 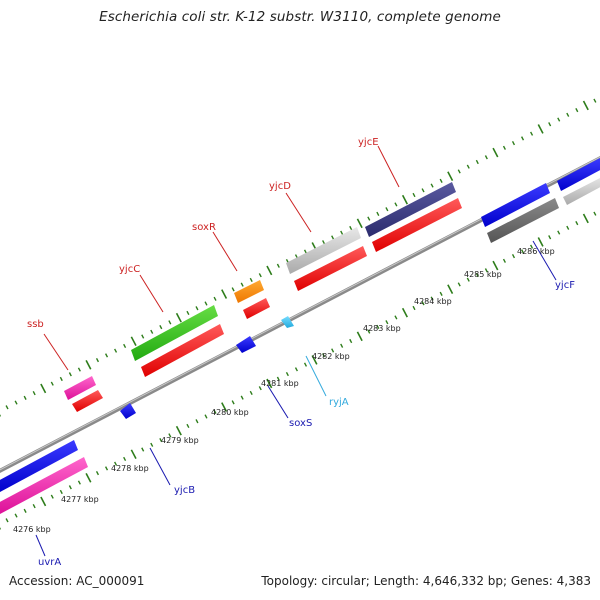 I want to click on gene-bar-ryjA, so click(x=287, y=322).